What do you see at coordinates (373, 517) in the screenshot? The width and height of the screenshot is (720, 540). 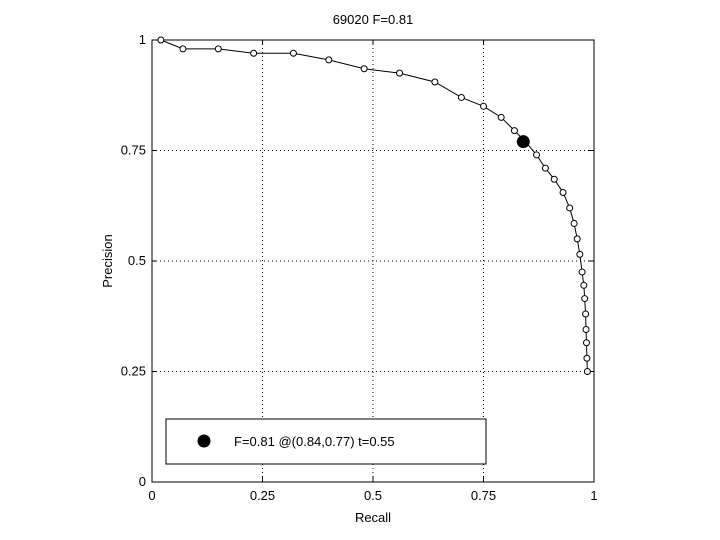 I see `x-axis-label: Recall` at bounding box center [373, 517].